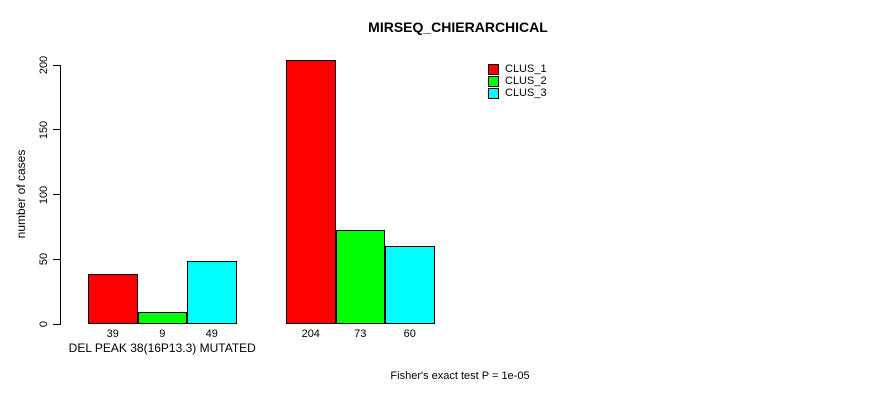  Describe the element at coordinates (44, 324) in the screenshot. I see `y-tick-label: 0` at that location.